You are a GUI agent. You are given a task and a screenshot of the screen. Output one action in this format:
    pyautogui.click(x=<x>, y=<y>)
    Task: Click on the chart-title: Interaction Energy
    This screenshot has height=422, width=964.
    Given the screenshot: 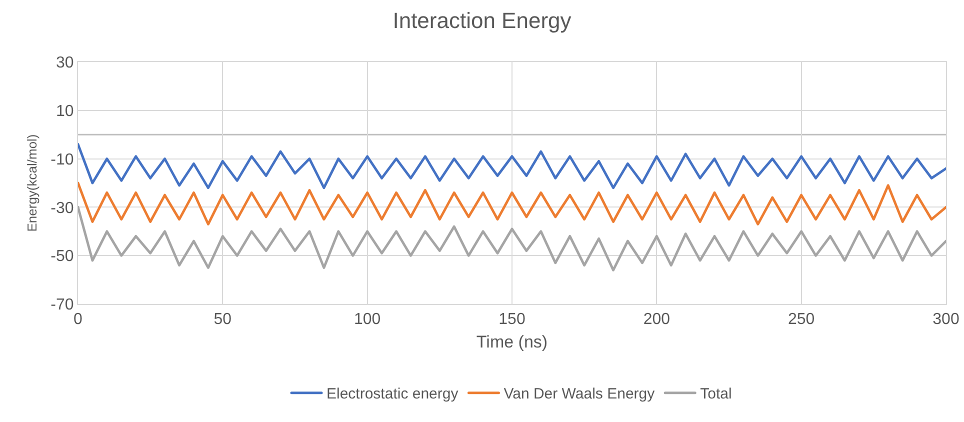 What is the action you would take?
    pyautogui.click(x=482, y=21)
    